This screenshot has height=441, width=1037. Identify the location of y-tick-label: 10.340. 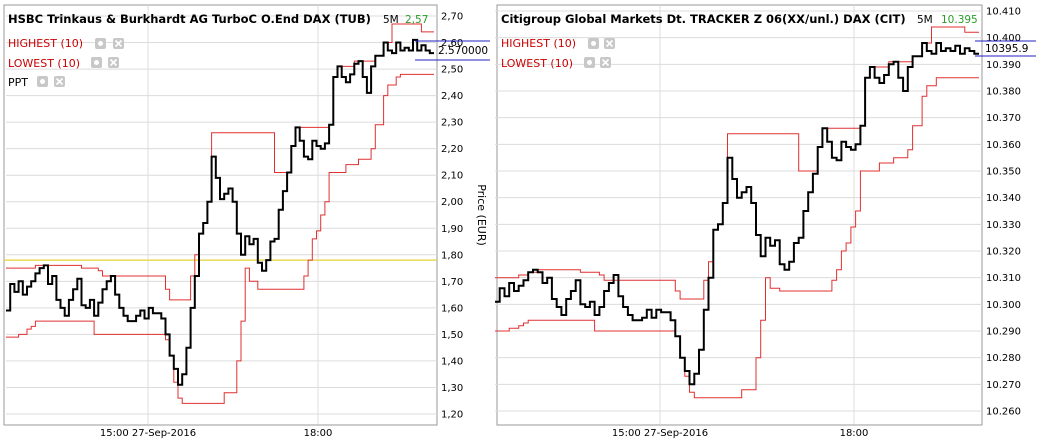
(1003, 198).